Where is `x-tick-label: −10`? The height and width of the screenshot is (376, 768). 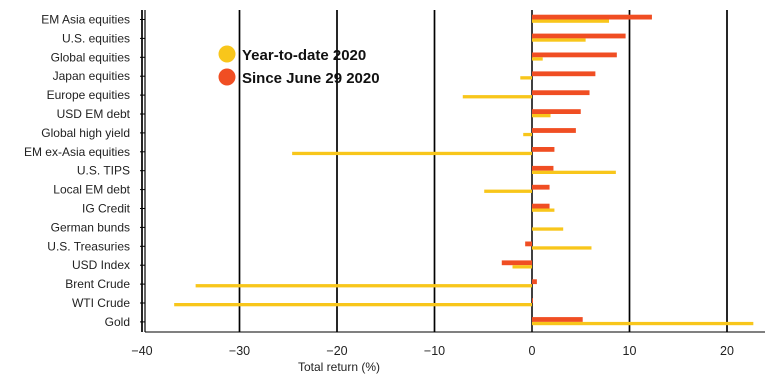
x-tick-label: −10 is located at coordinates (434, 351).